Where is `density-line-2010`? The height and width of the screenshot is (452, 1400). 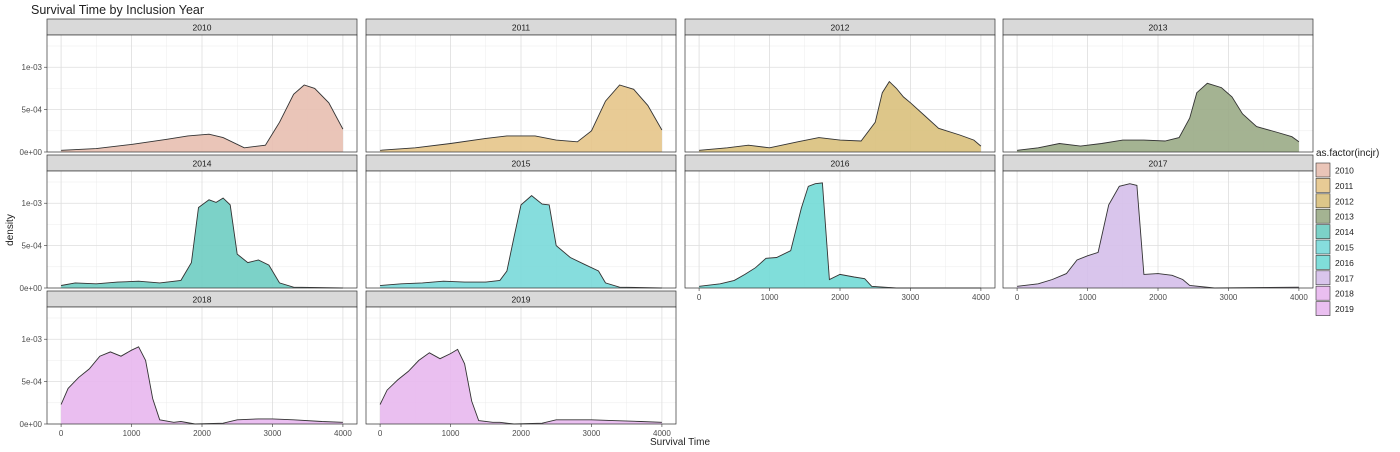 density-line-2010 is located at coordinates (202, 117).